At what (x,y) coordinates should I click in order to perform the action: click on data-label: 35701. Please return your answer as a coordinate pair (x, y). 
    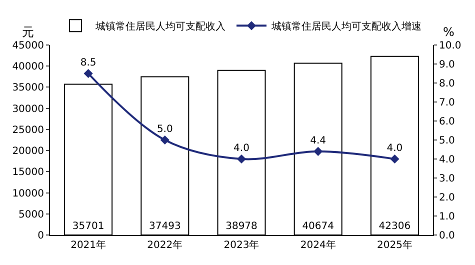
    Looking at the image, I should click on (88, 226).